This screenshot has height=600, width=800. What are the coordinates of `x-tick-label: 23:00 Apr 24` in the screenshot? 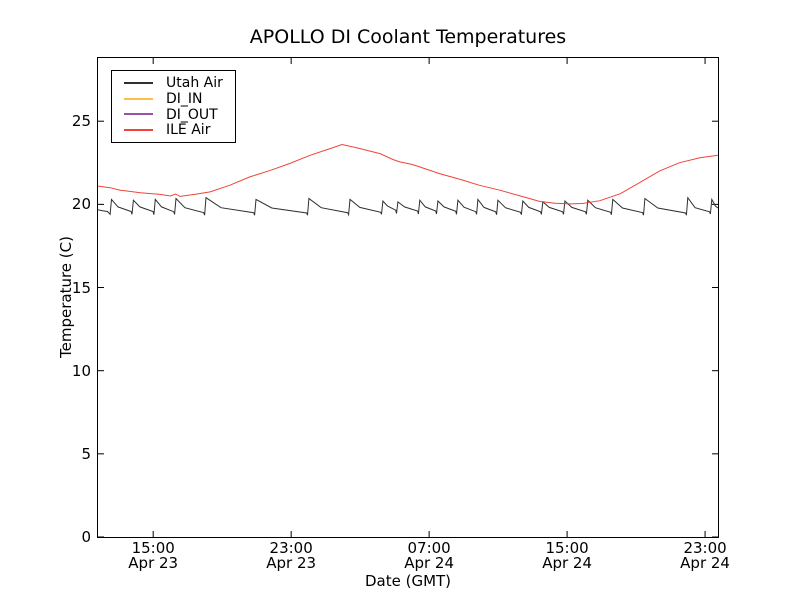 It's located at (705, 555).